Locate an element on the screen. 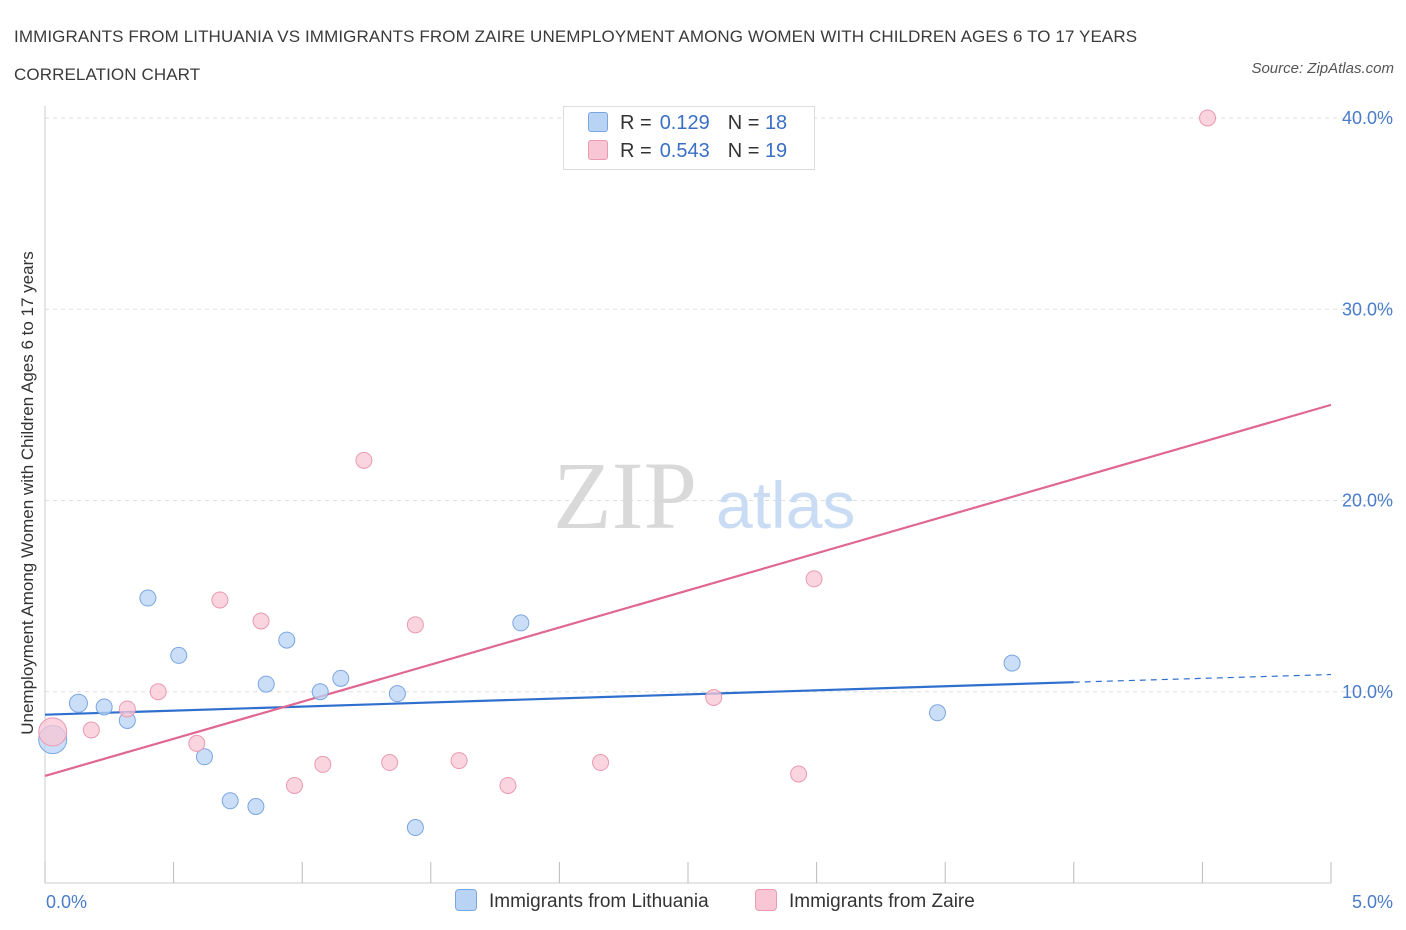 Image resolution: width=1406 pixels, height=930 pixels. legend-r-value: 0.543 is located at coordinates (684, 151).